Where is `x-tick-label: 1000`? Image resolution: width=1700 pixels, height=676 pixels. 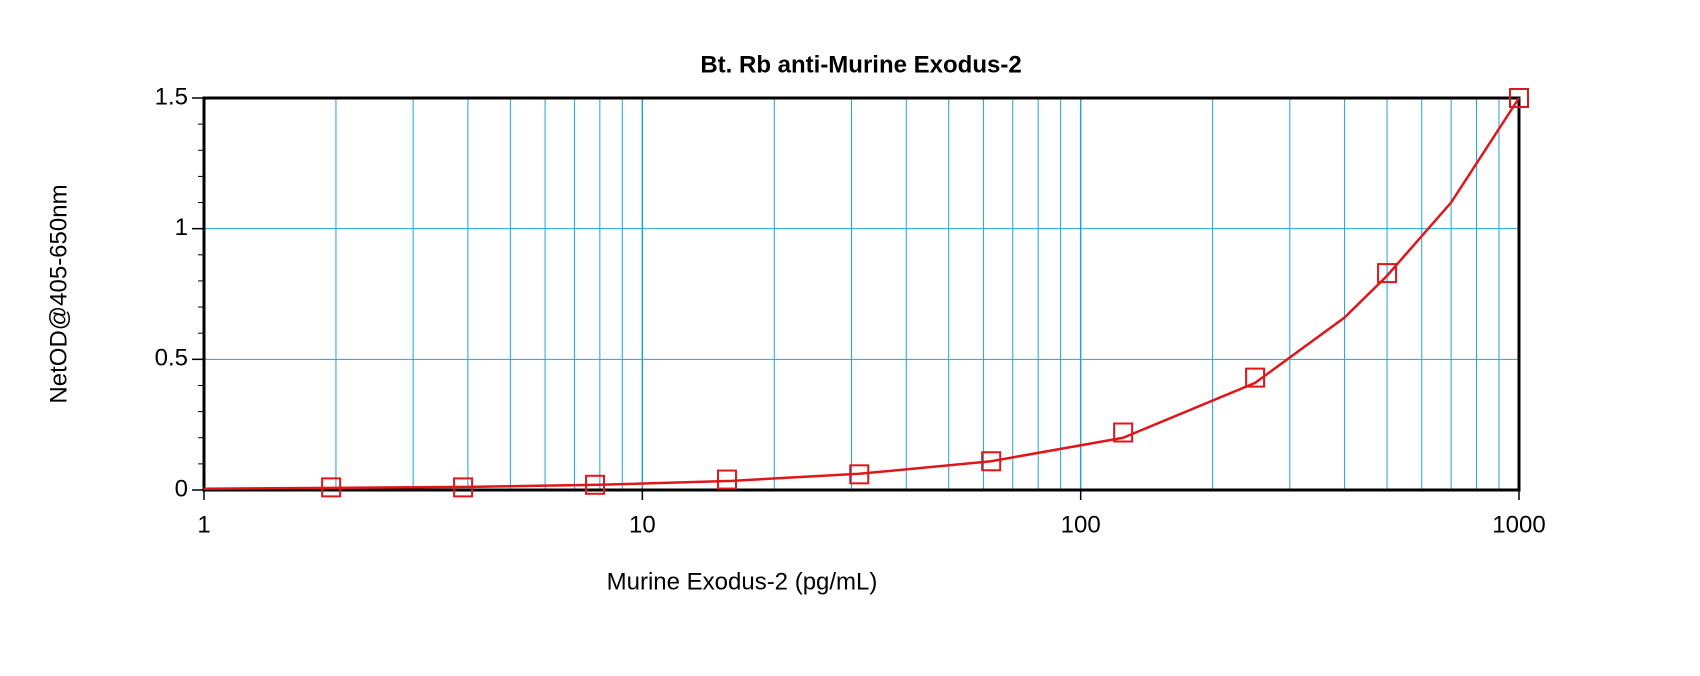 x-tick-label: 1000 is located at coordinates (1518, 524).